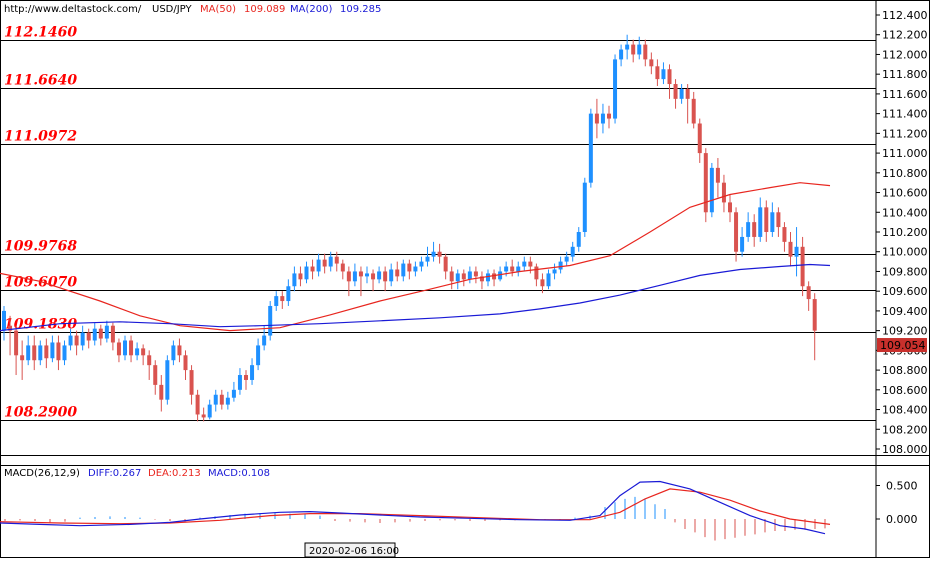  I want to click on time-label-box, so click(350, 550).